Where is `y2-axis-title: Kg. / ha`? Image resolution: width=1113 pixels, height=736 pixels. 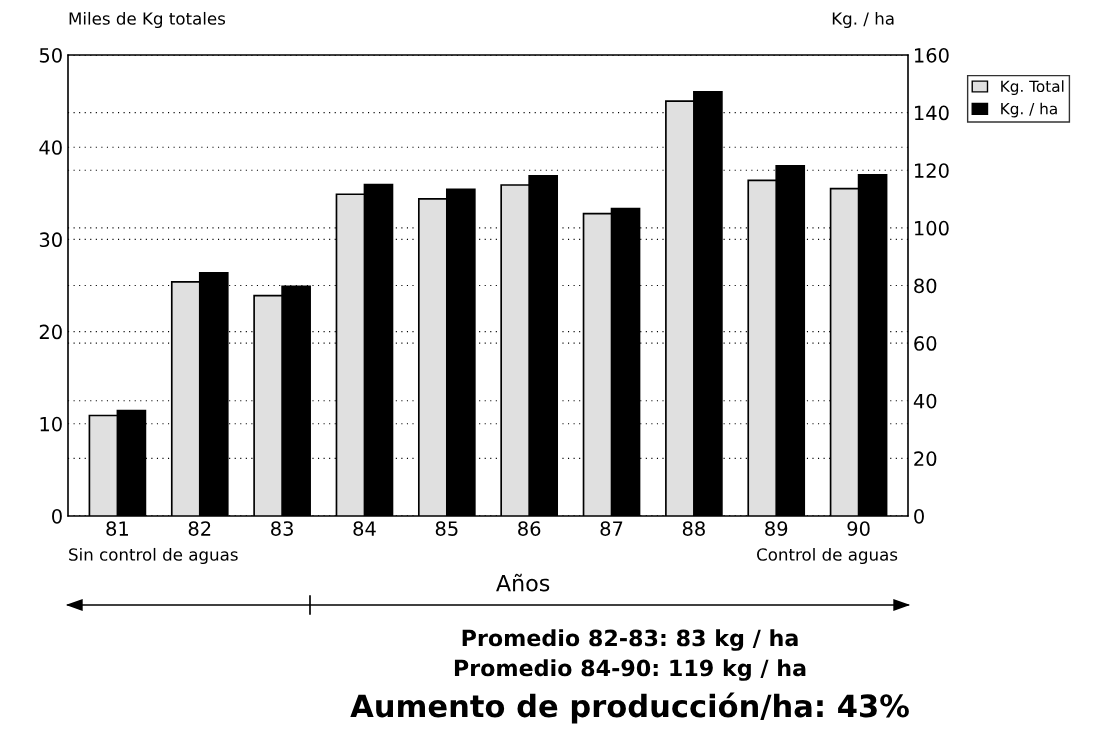 y2-axis-title: Kg. / ha is located at coordinates (863, 20).